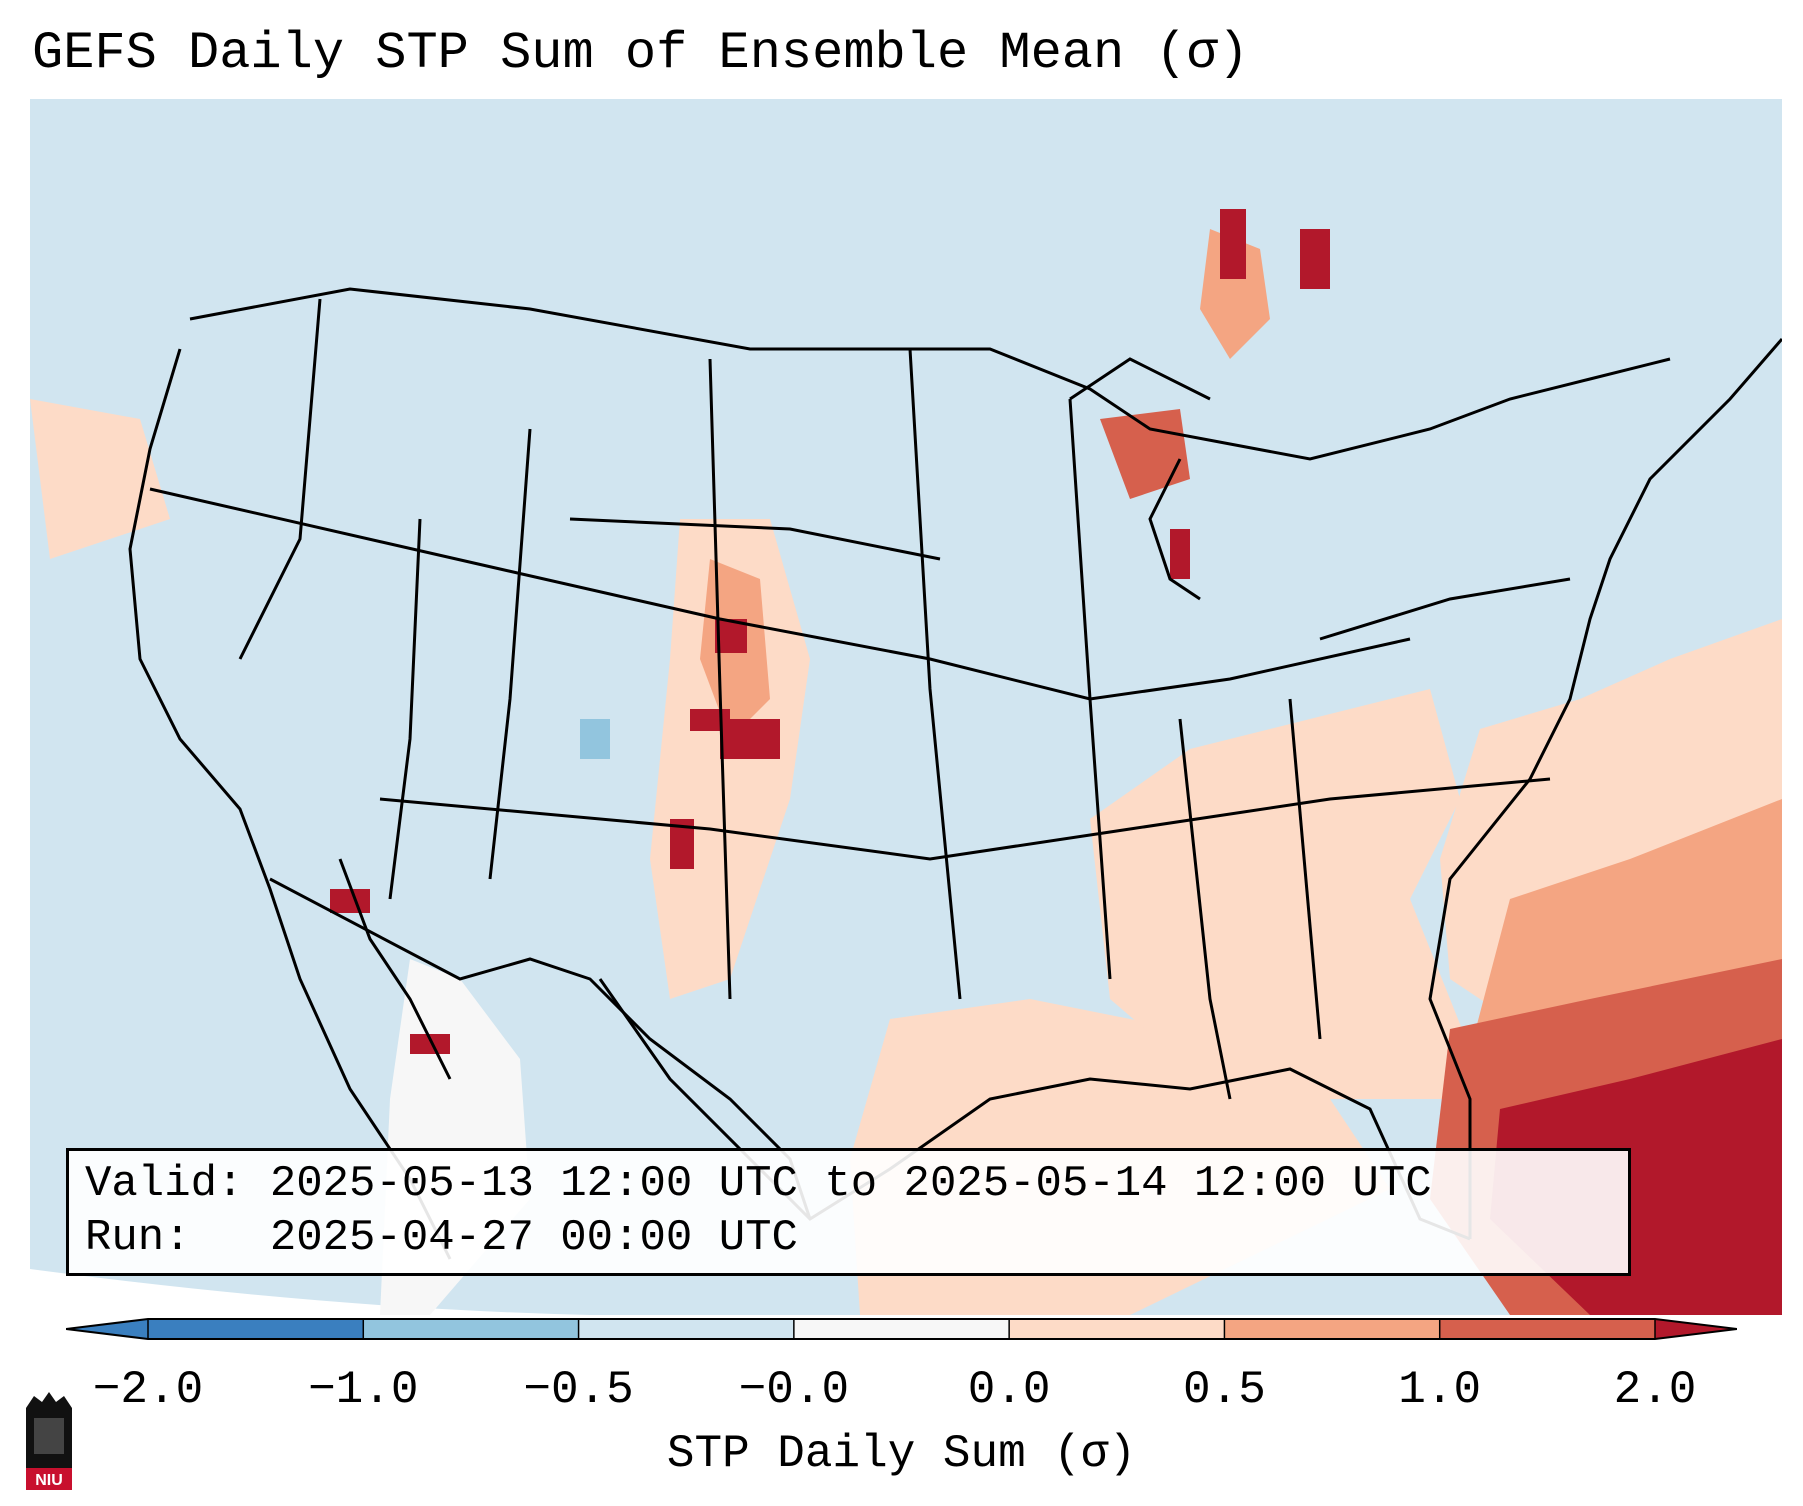 The height and width of the screenshot is (1506, 1803). I want to click on atlantic-coast, so click(1605, 788).